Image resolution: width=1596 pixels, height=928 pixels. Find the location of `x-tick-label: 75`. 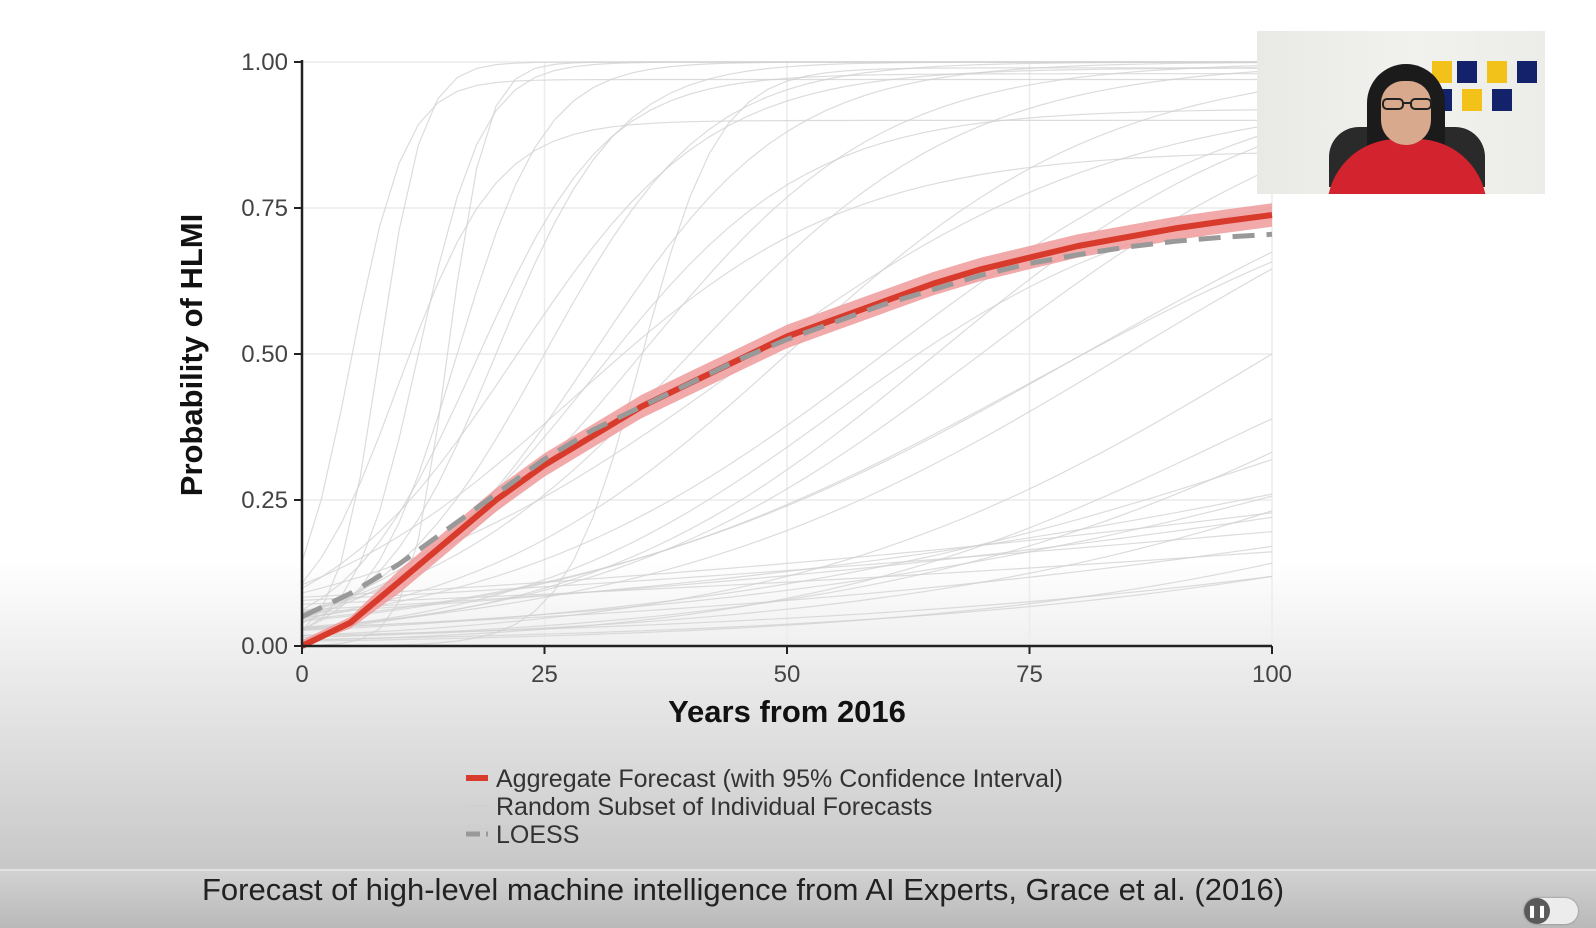

x-tick-label: 75 is located at coordinates (1029, 674).